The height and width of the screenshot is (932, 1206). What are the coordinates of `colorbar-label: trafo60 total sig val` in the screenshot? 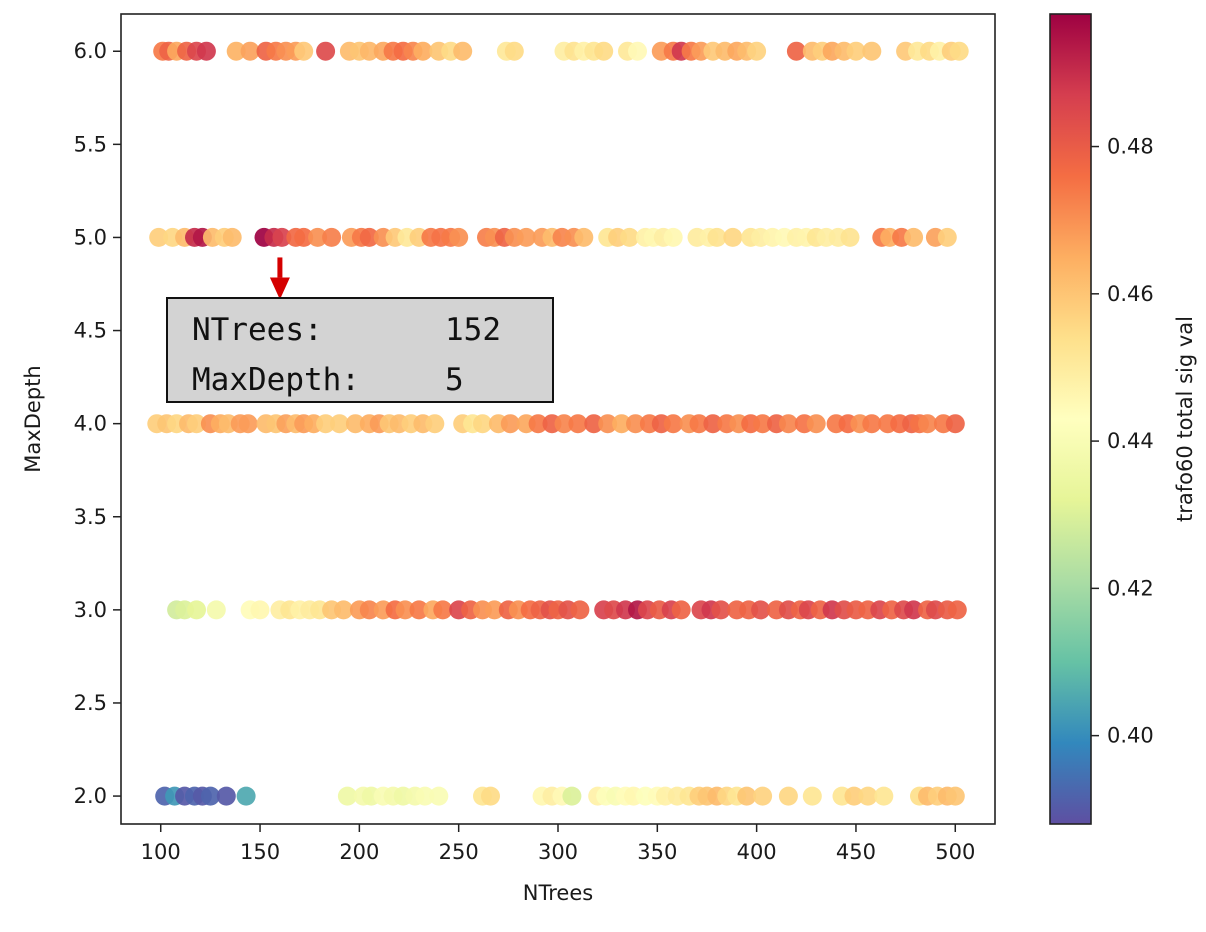 It's located at (1185, 419).